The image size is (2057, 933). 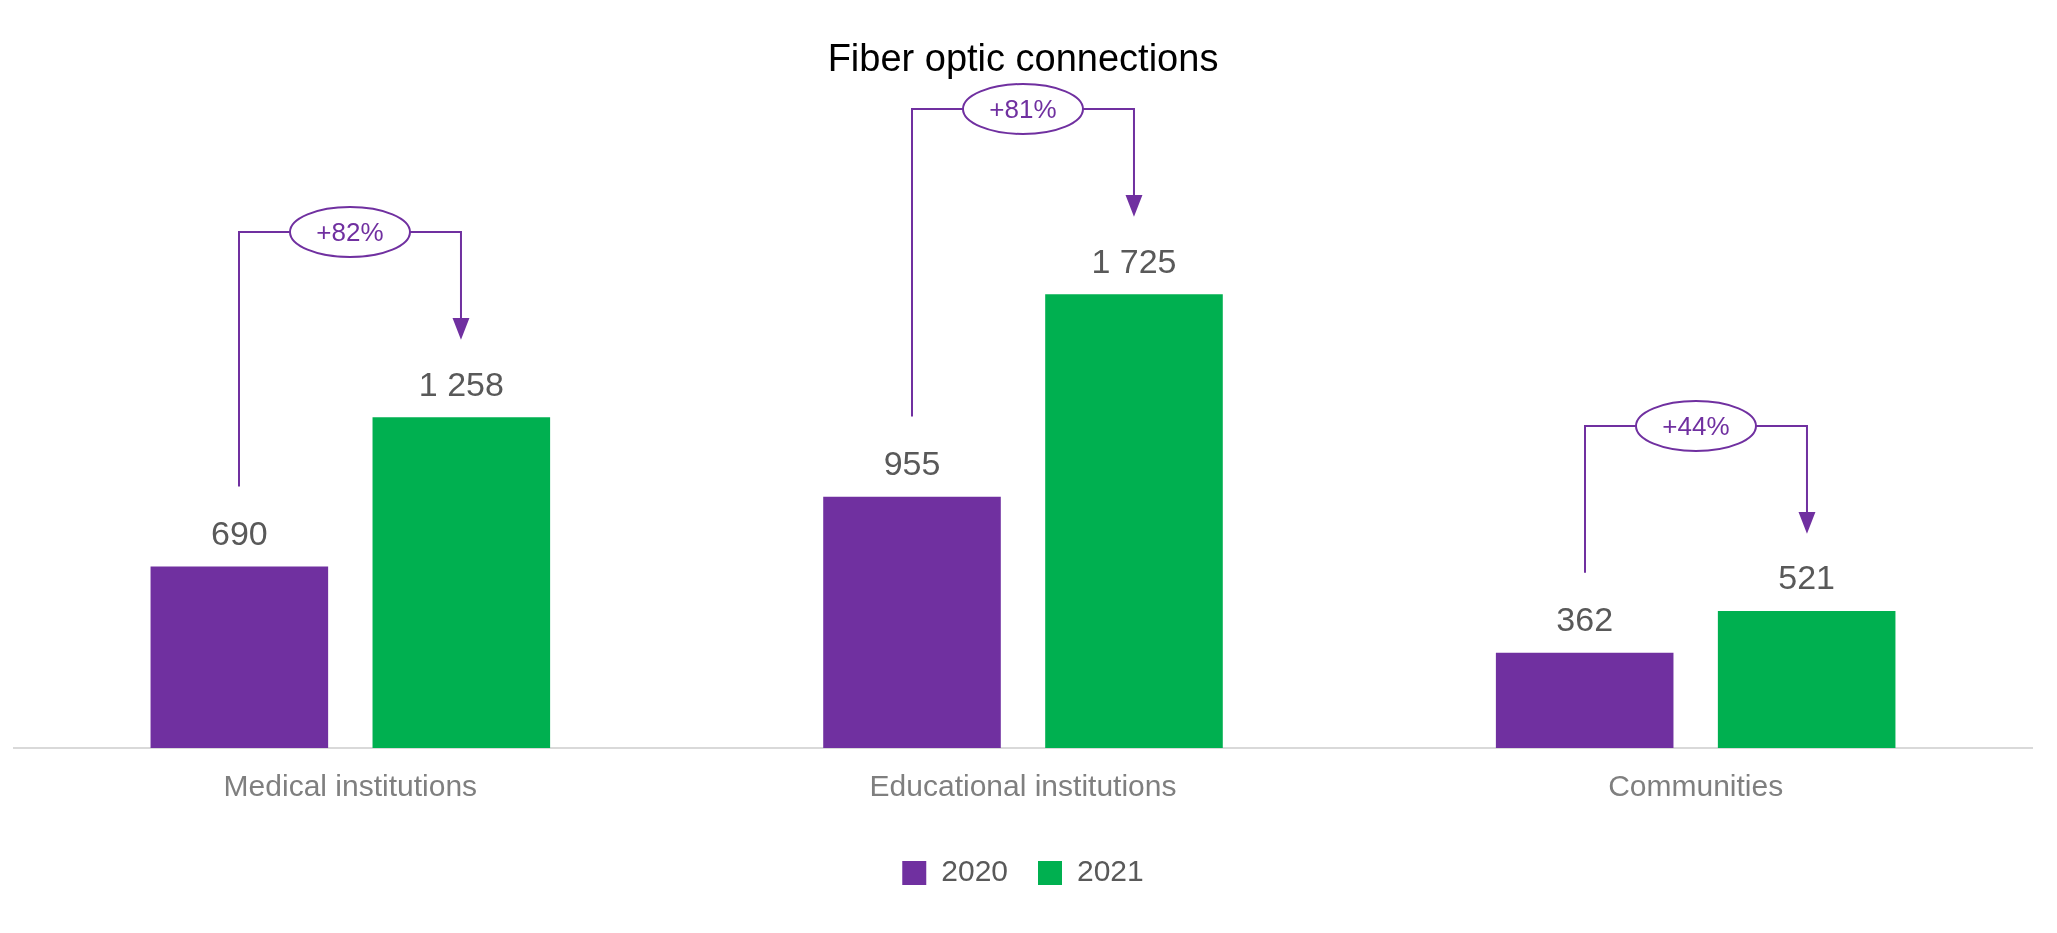 What do you see at coordinates (239, 532) in the screenshot?
I see `data-label: 690` at bounding box center [239, 532].